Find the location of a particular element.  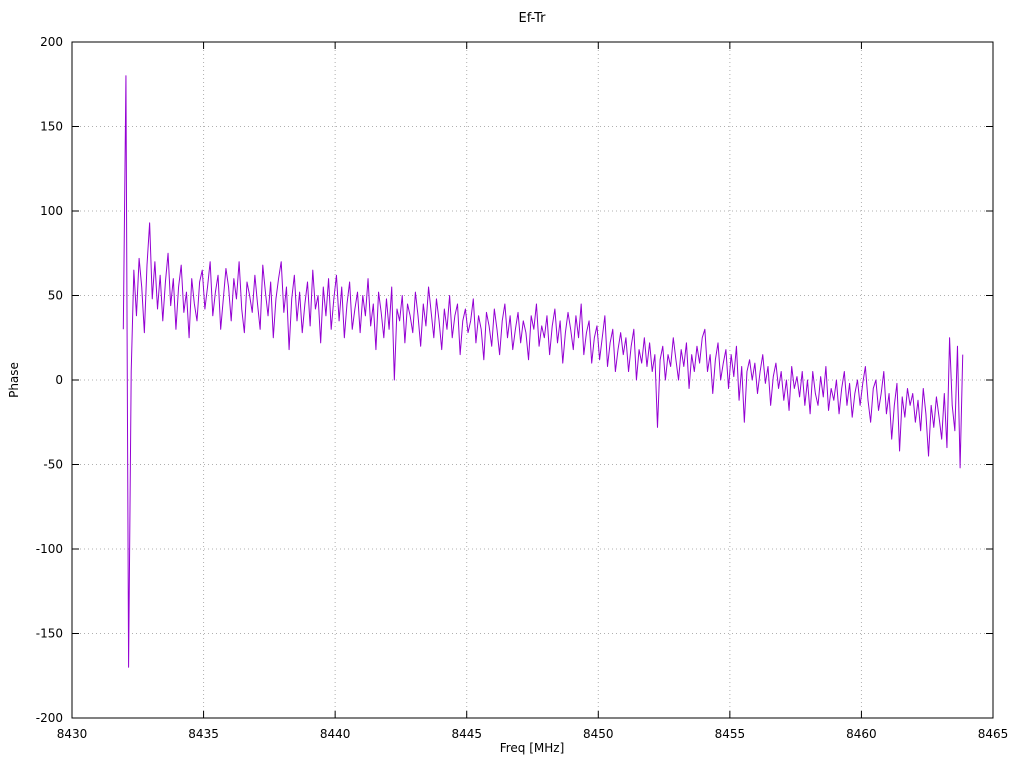

y-tick-label: 150 is located at coordinates (51, 127).